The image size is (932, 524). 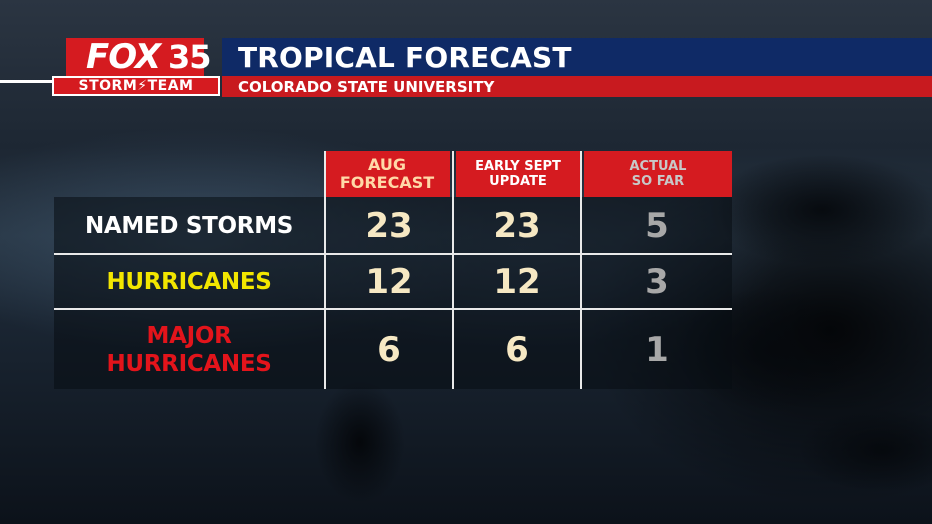 I want to click on column-header-line: EARLY SEPT, so click(x=518, y=166).